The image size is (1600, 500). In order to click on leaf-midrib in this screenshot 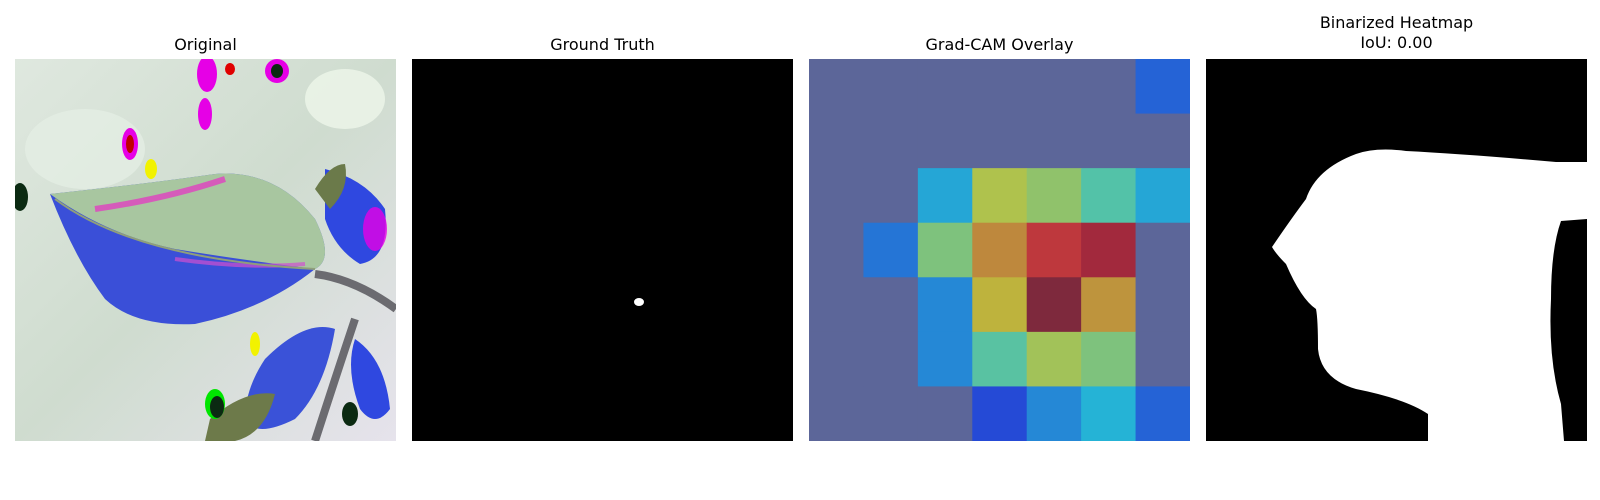, I will do `click(185, 234)`.